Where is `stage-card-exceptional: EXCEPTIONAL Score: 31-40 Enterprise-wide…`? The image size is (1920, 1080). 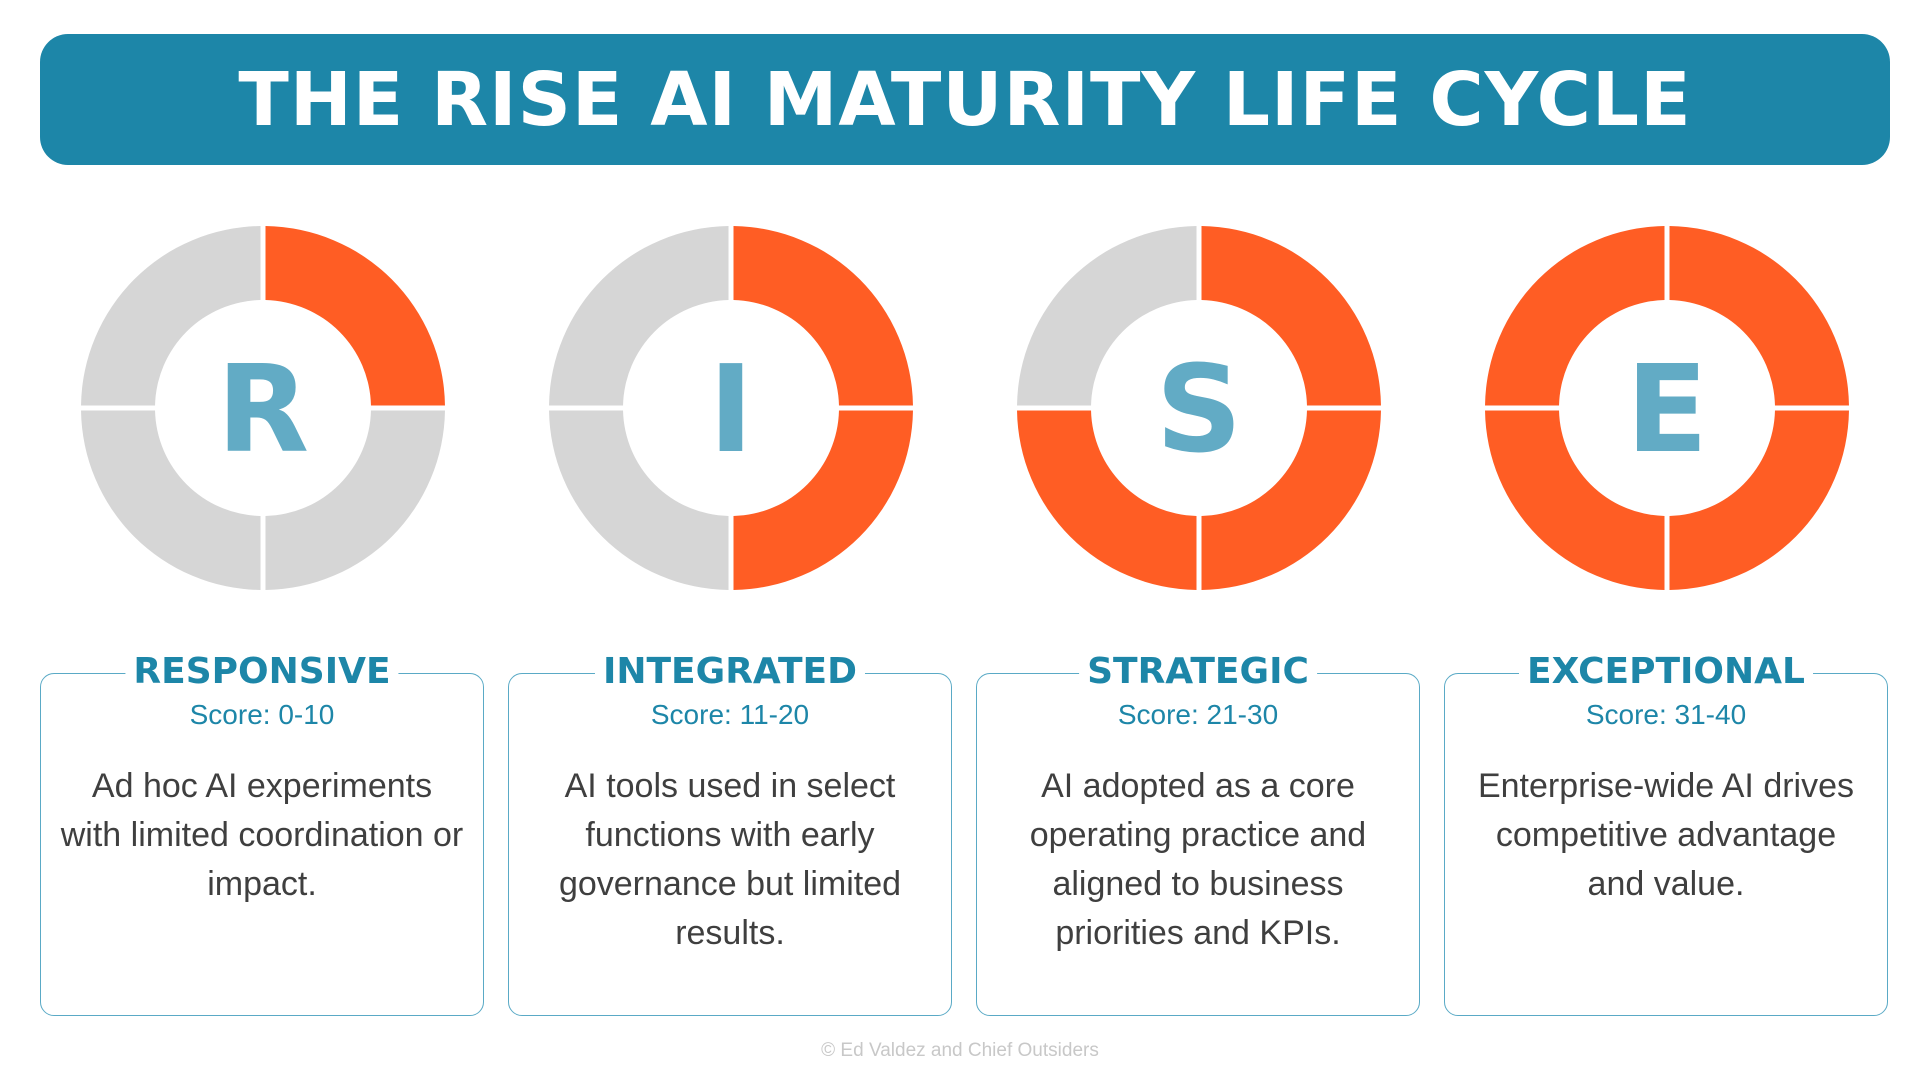
stage-card-exceptional: EXCEPTIONAL Score: 31-40 Enterprise-wide… is located at coordinates (1666, 832).